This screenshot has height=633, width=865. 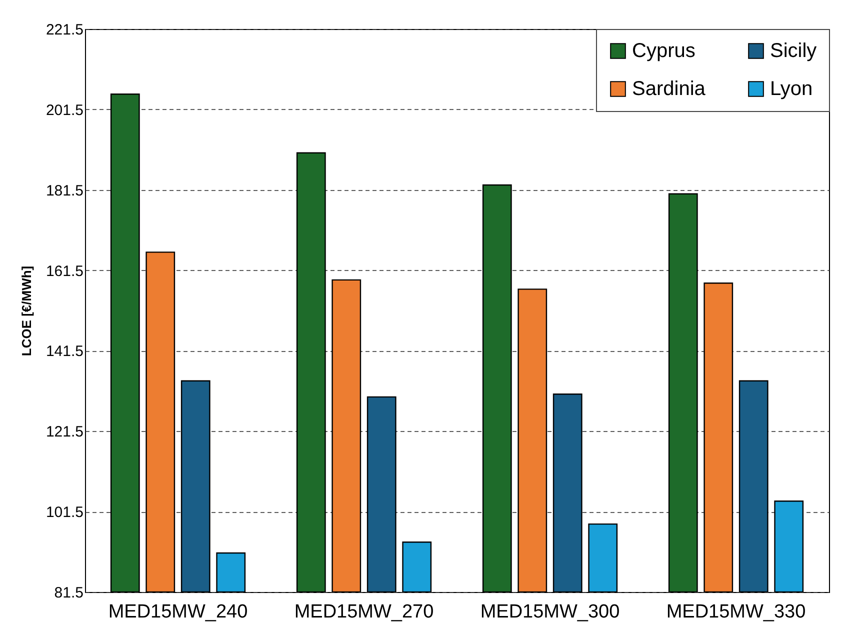 I want to click on y-tick-label: 161.5, so click(x=65, y=271).